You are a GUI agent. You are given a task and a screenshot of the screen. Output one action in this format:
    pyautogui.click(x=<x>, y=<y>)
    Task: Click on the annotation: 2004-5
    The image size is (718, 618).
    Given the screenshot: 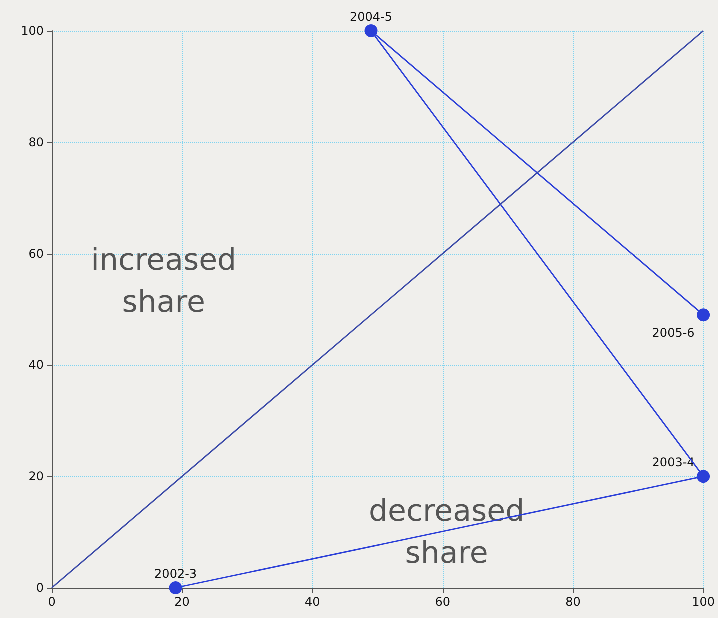 What is the action you would take?
    pyautogui.click(x=371, y=17)
    